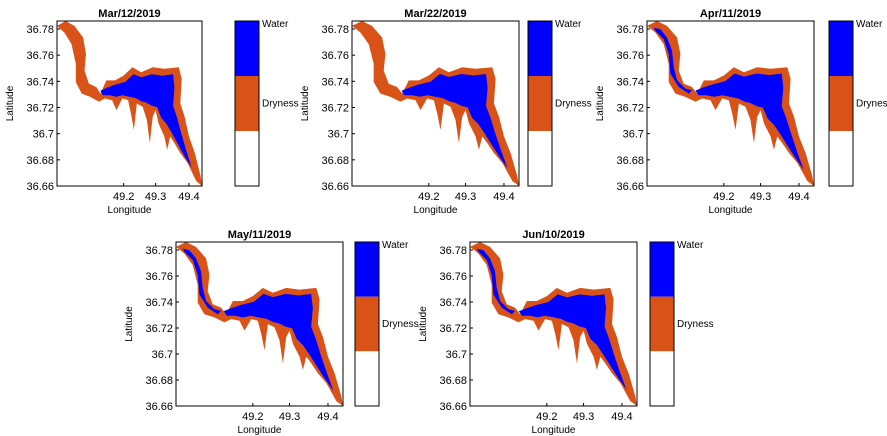 The width and height of the screenshot is (887, 436). Describe the element at coordinates (871, 104) in the screenshot. I see `colorbar-label-dryness: Drynes` at that location.